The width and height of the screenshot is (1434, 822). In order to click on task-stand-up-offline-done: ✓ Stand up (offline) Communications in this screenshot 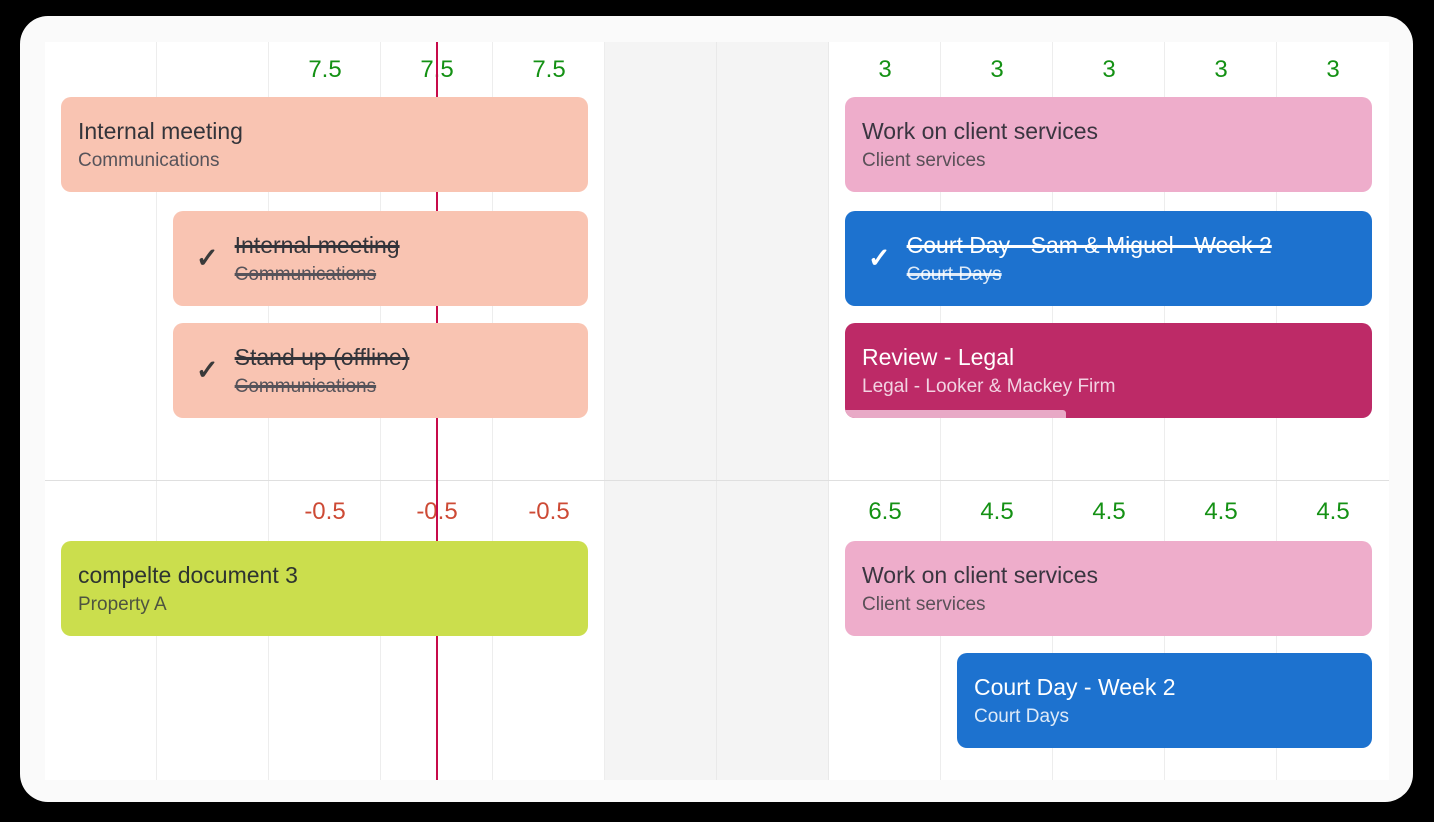, I will do `click(380, 370)`.